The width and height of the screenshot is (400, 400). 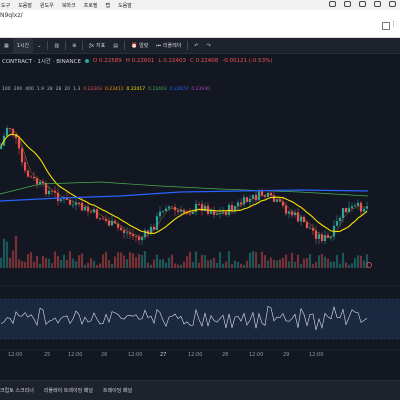 I want to click on timeframe-button: 1시간, so click(x=23, y=45).